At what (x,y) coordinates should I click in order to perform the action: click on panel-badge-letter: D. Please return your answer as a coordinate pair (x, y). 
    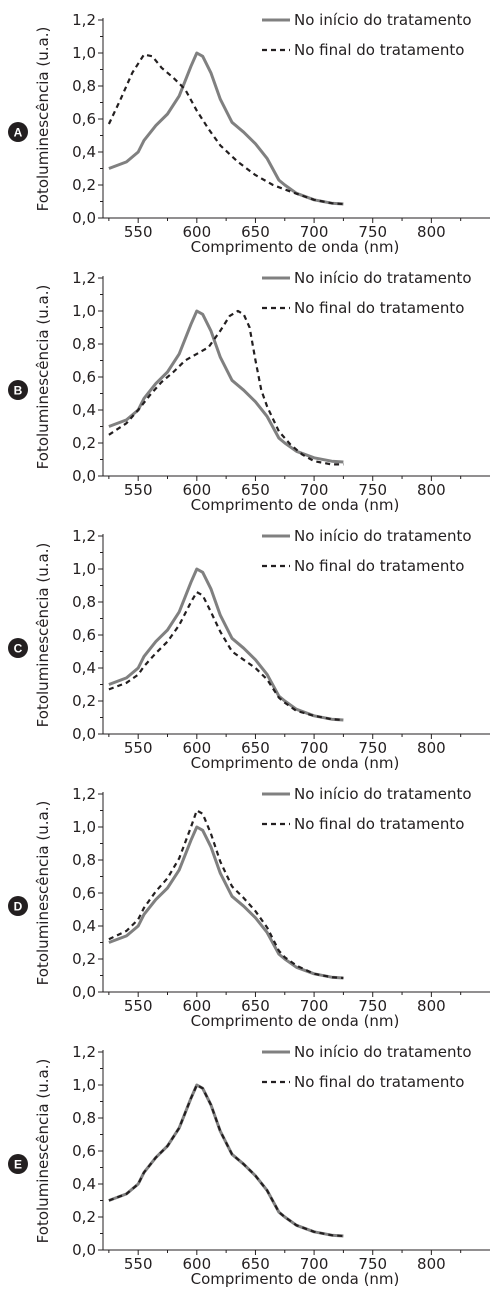
    Looking at the image, I should click on (18, 907).